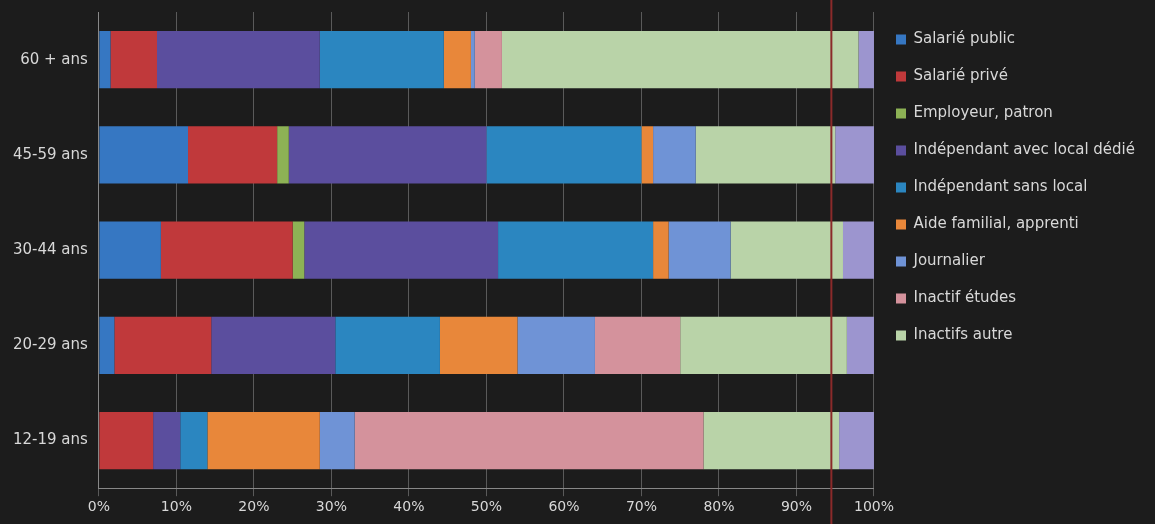 The height and width of the screenshot is (524, 1155). I want to click on x-tick-label: 60%, so click(564, 506).